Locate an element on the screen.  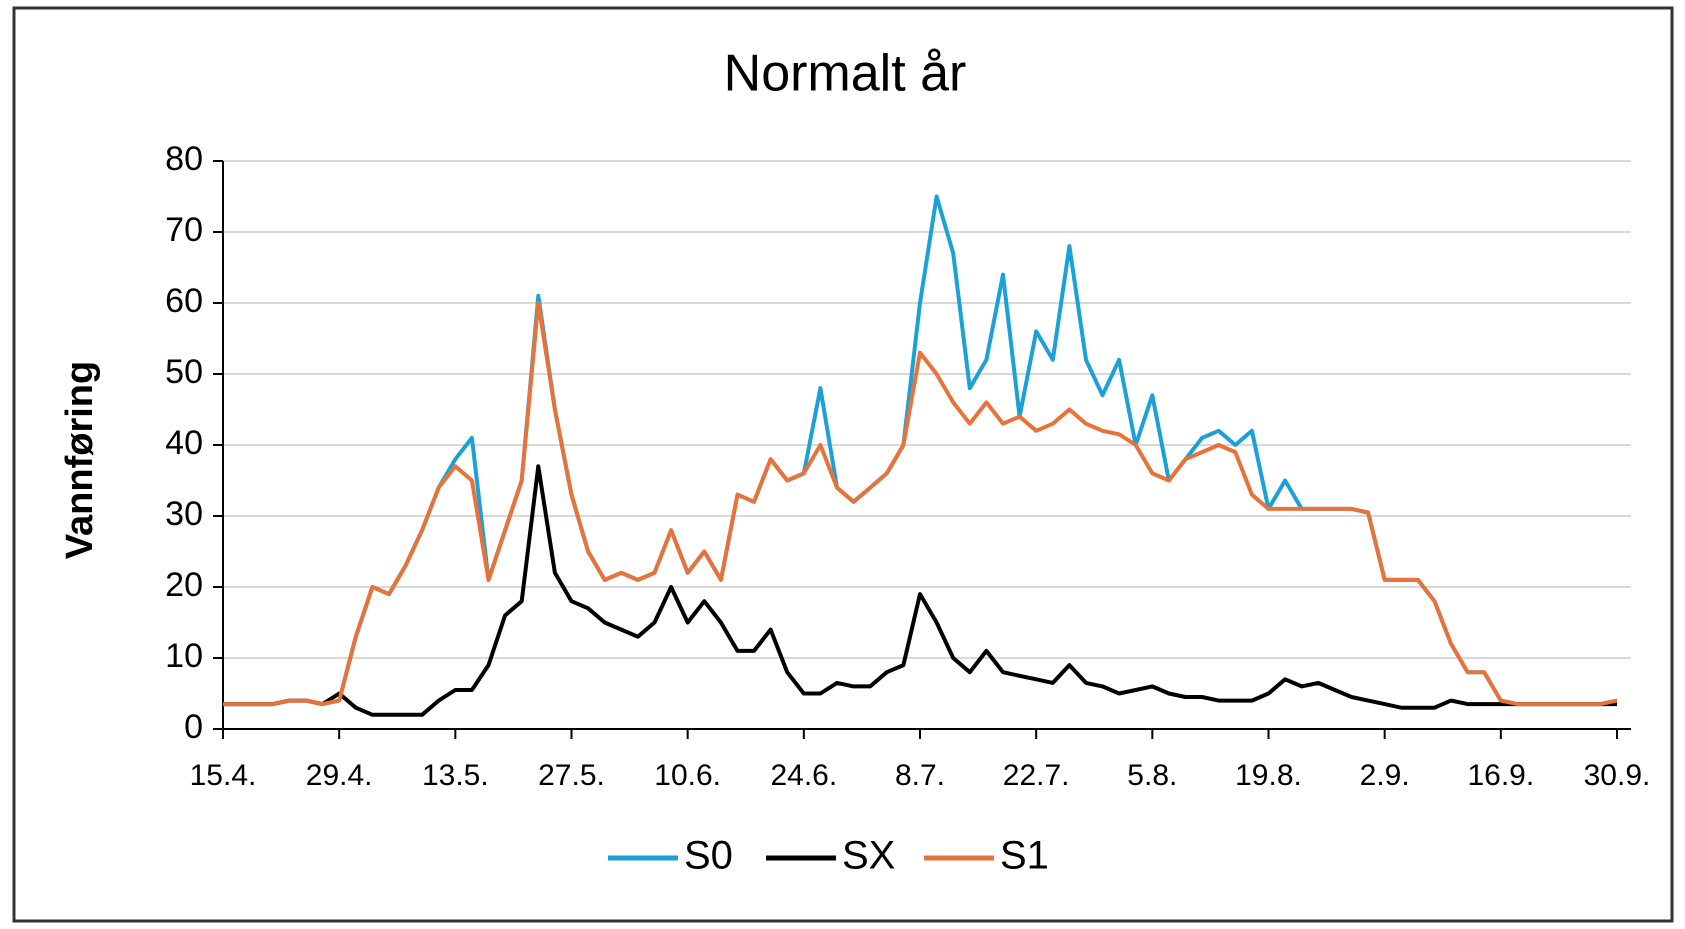
y-tick-label: 80 is located at coordinates (184, 159).